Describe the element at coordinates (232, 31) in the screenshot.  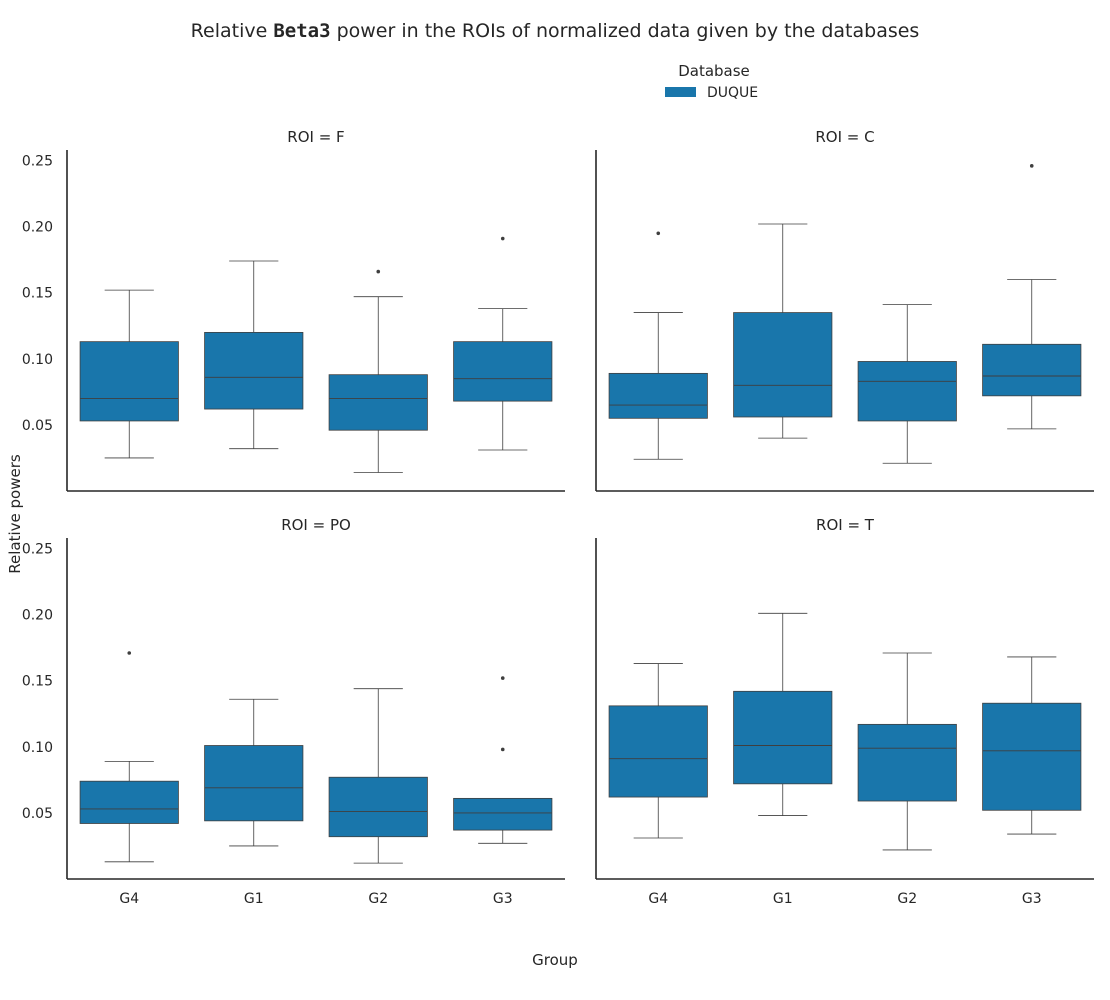
I see `title-part-prefix: Relative` at that location.